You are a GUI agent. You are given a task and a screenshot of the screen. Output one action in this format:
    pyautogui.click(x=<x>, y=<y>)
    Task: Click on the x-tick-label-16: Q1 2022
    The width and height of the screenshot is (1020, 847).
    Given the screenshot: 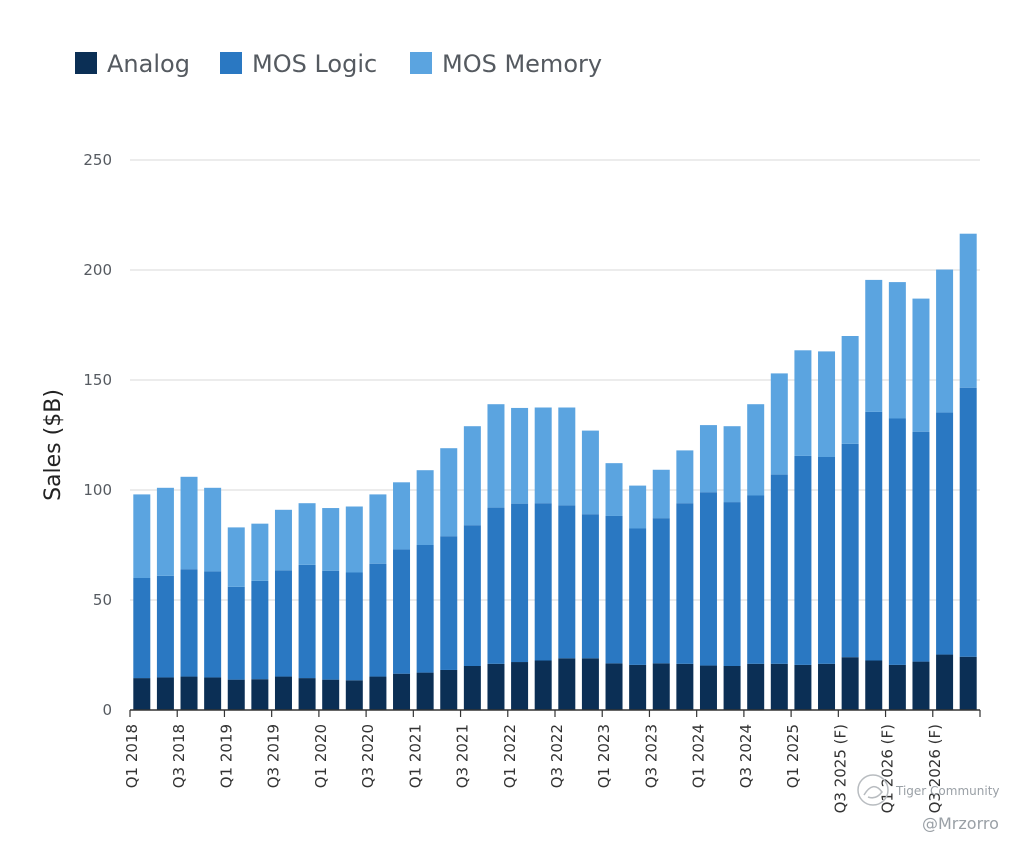 What is the action you would take?
    pyautogui.click(x=510, y=756)
    